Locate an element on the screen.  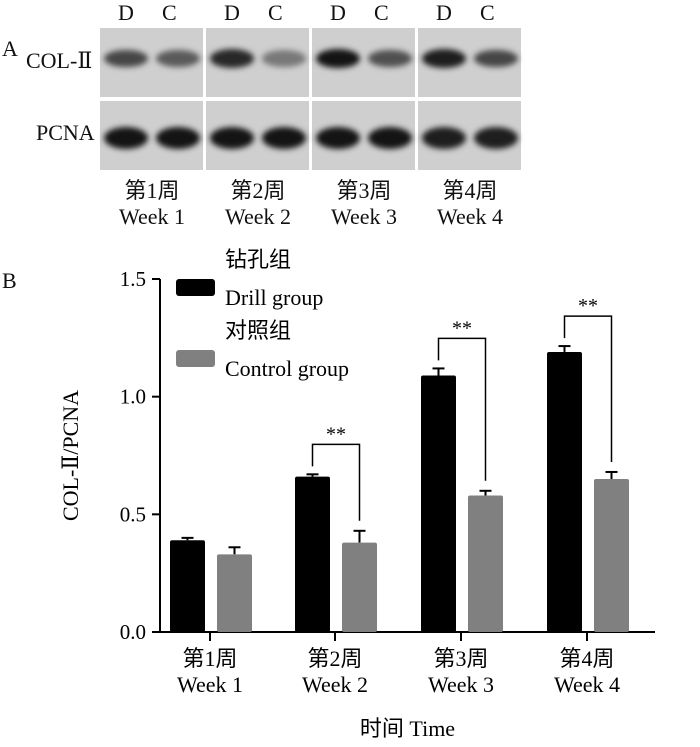
x-tick-label-cn: 第1周 is located at coordinates (209, 658).